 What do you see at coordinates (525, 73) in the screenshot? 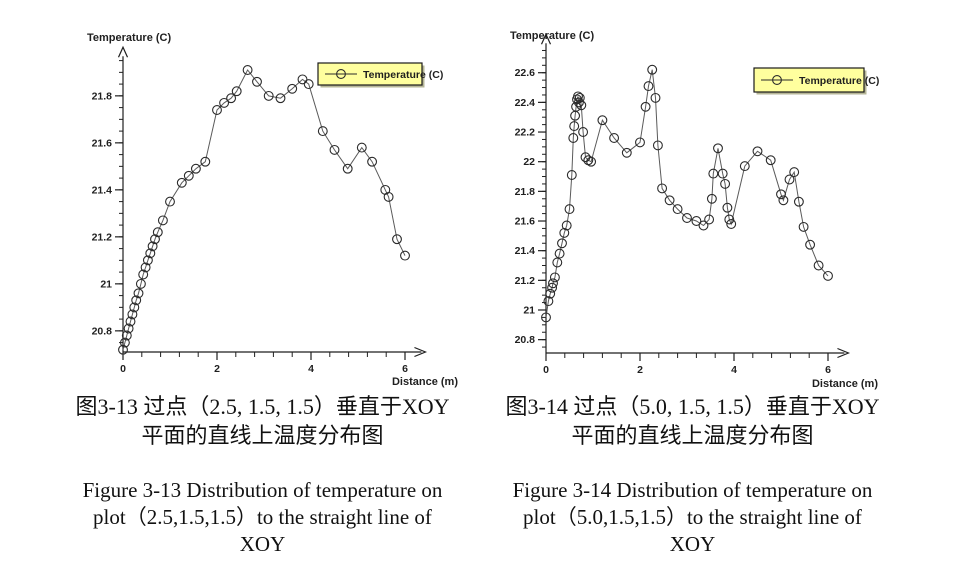
I see `svg-text: 22.6` at bounding box center [525, 73].